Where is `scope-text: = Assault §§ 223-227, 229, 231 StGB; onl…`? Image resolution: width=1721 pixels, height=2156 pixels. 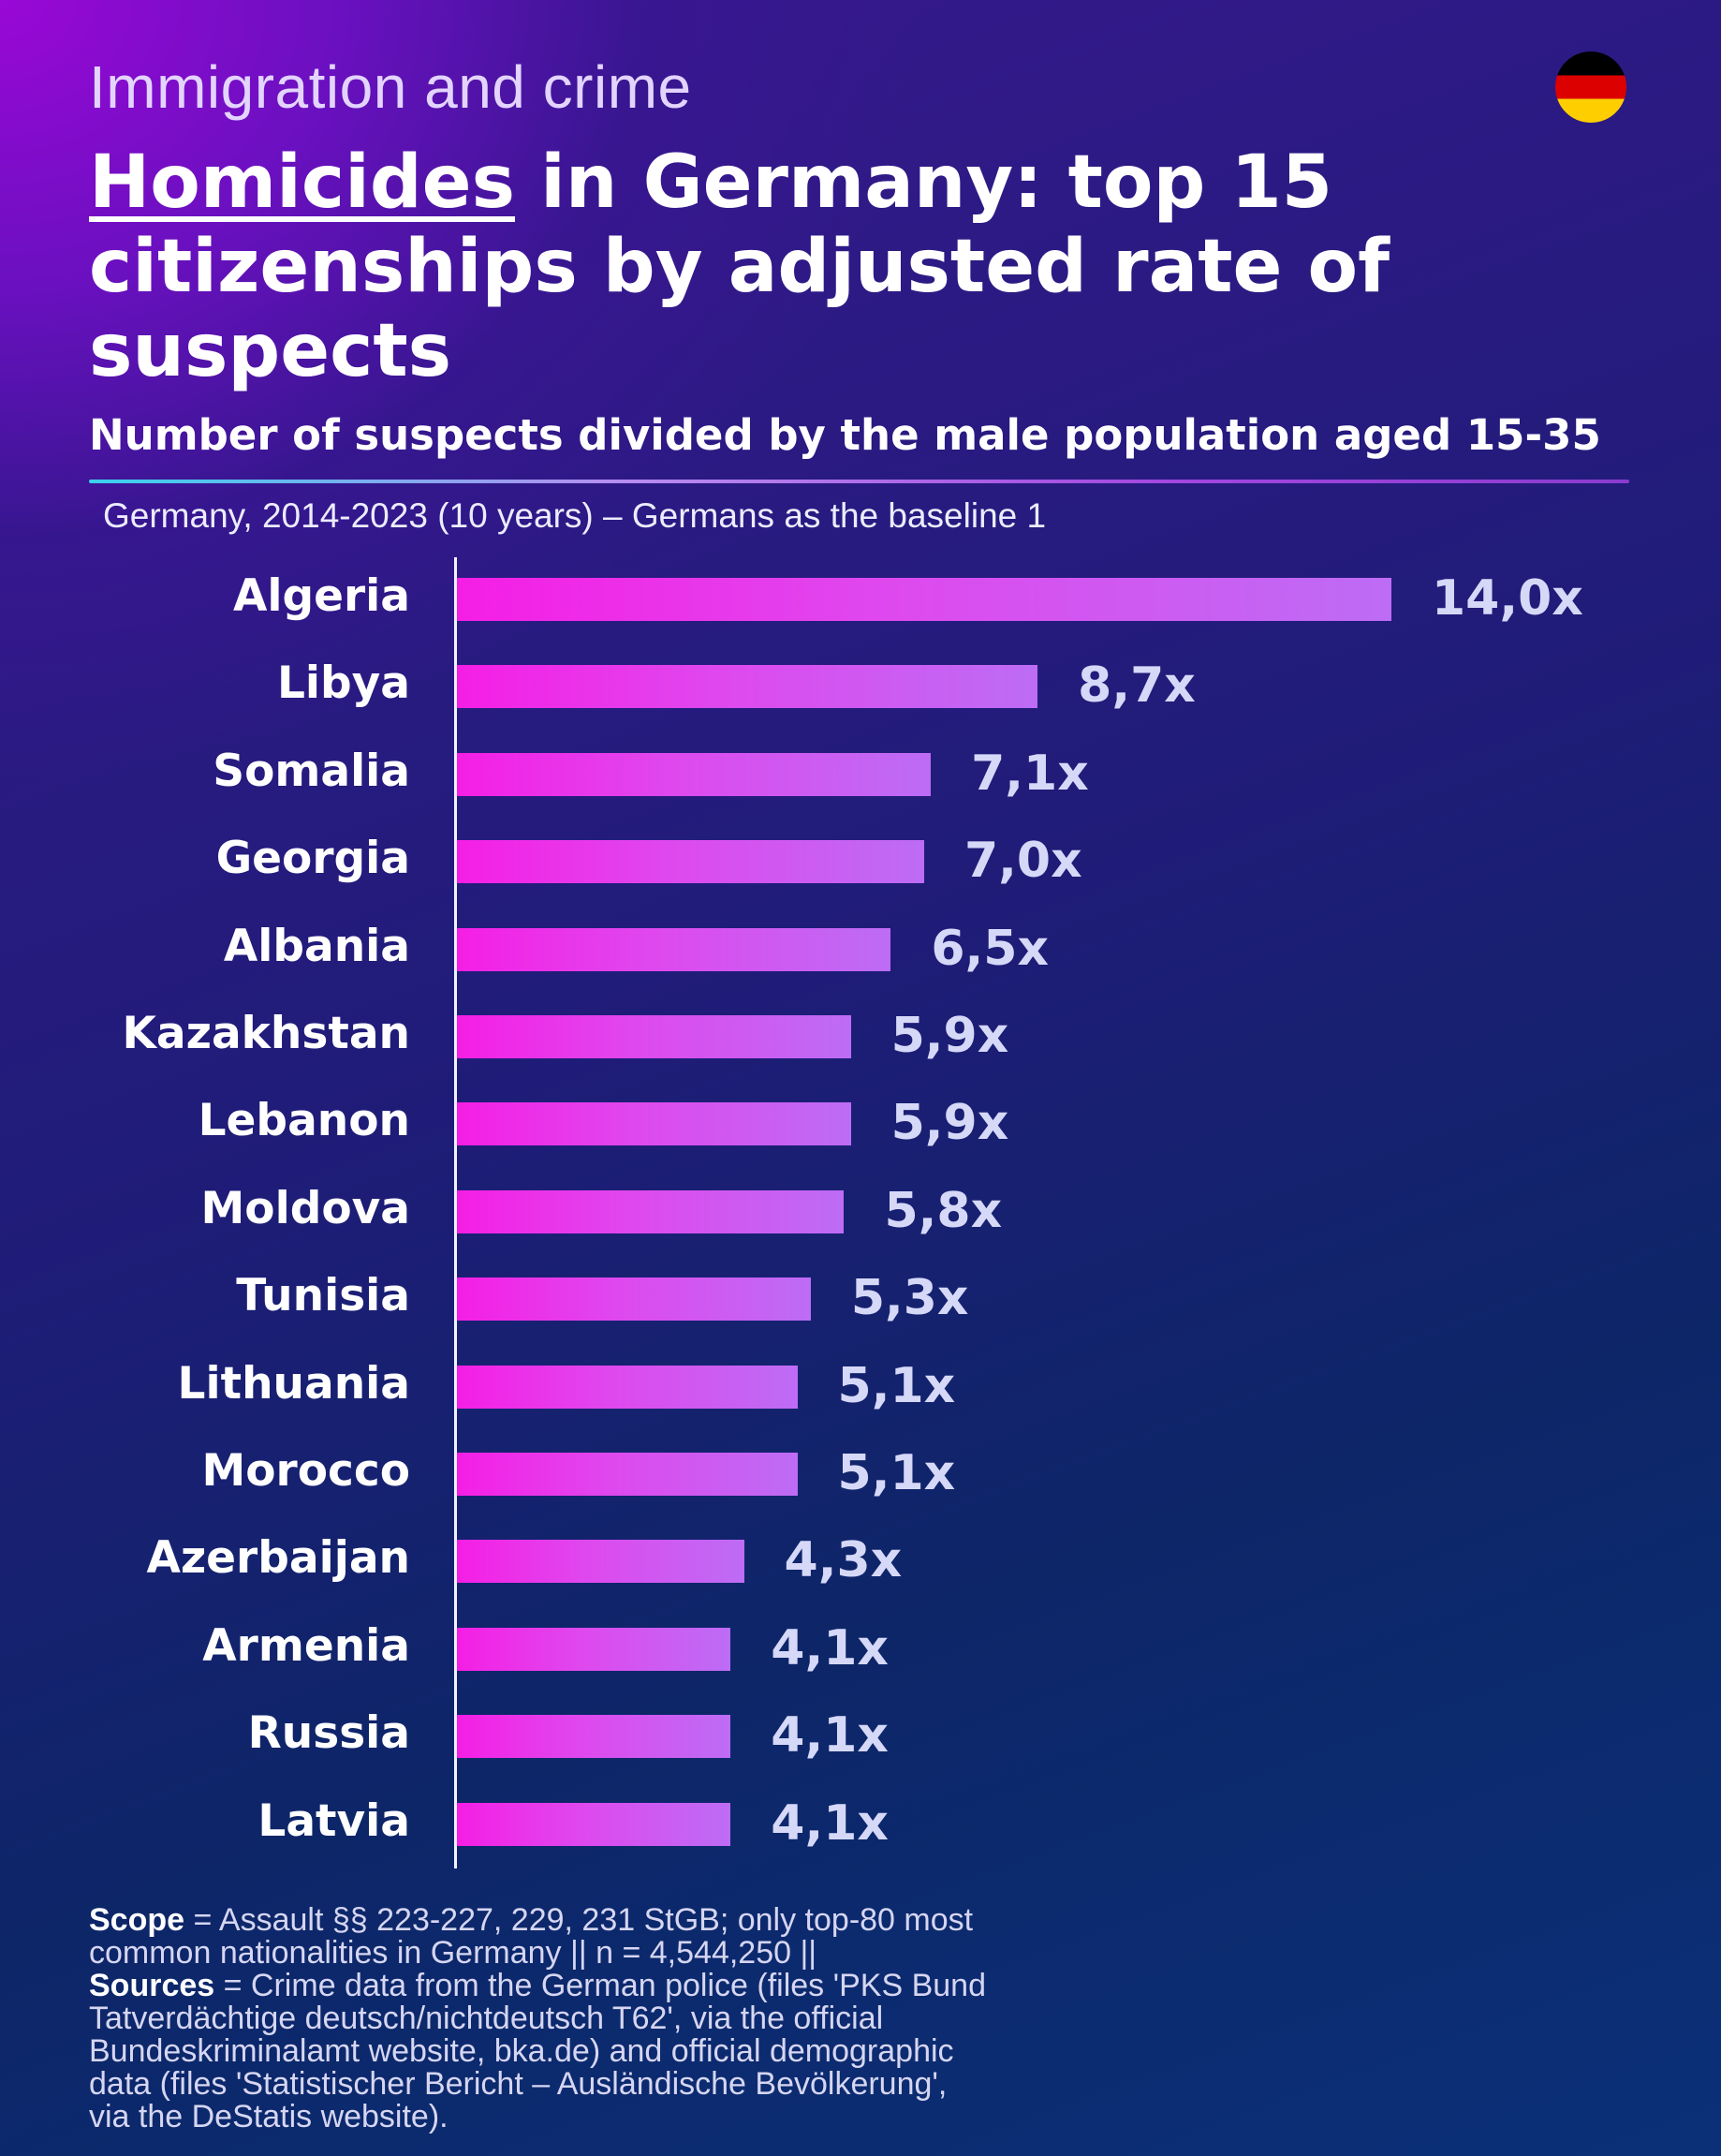
scope-text: = Assault §§ 223-227, 229, 231 StGB; onl… is located at coordinates (531, 1936).